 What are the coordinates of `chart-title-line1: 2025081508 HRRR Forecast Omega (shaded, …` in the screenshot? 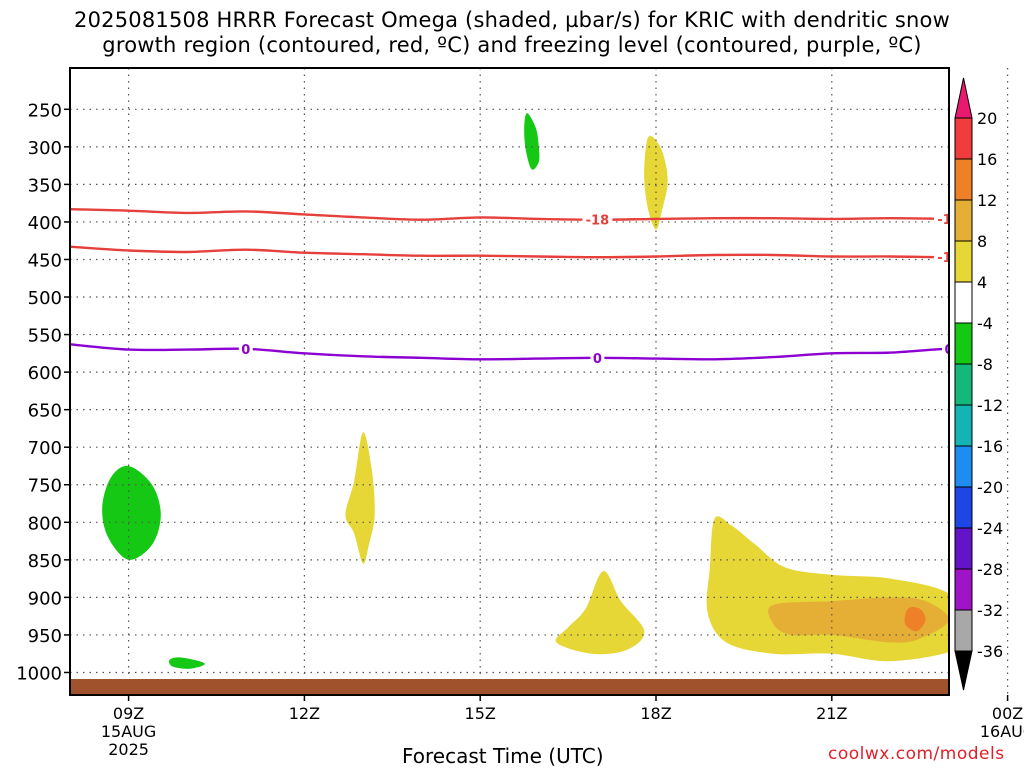 It's located at (512, 20).